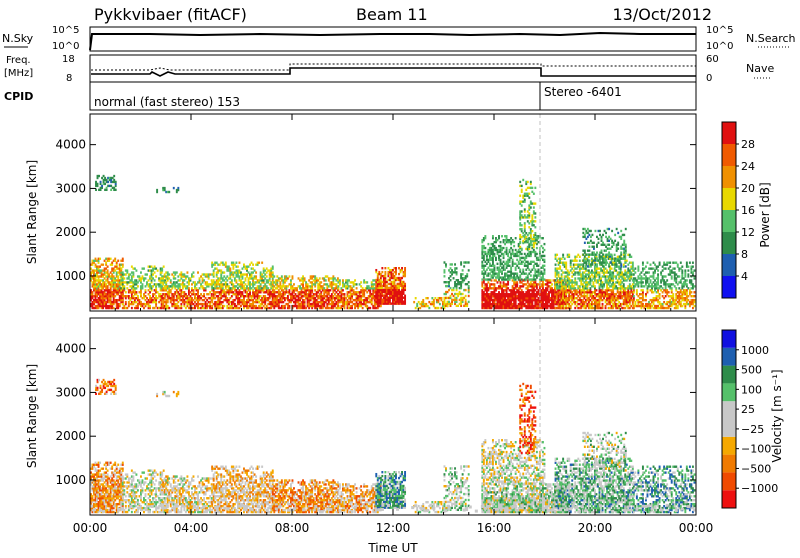 The image size is (800, 558). I want to click on nave-tick-bottom: 0, so click(709, 78).